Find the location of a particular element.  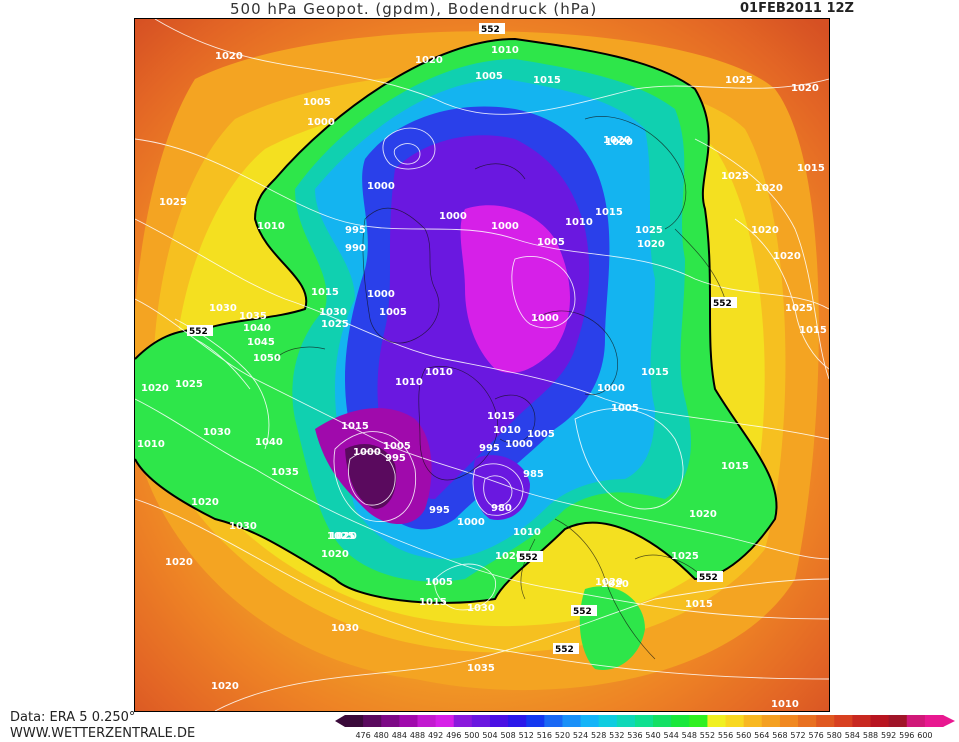

legend-tick-label: 496 is located at coordinates (453, 735).